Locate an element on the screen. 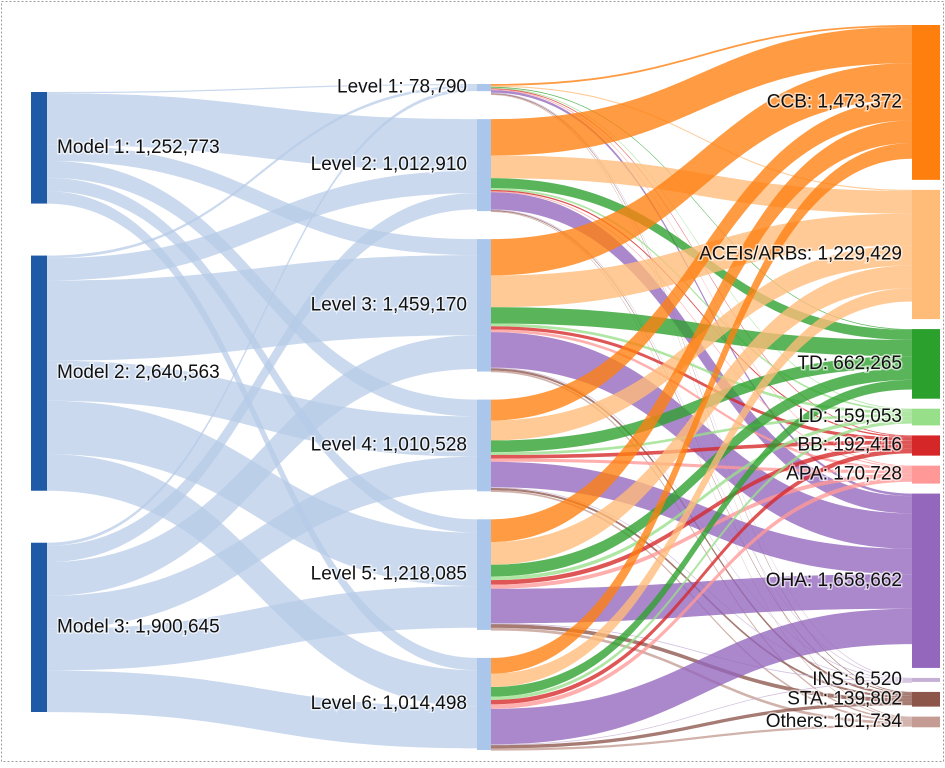 This screenshot has width=945, height=768. flow-l3-to-ccb is located at coordinates (701, 169).